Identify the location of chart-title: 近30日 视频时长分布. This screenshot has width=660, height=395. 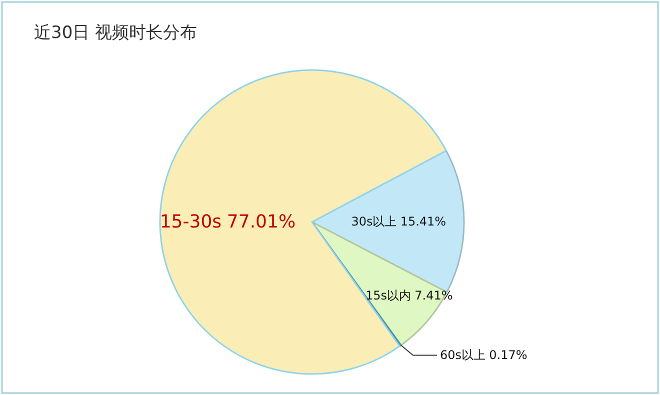
(116, 33).